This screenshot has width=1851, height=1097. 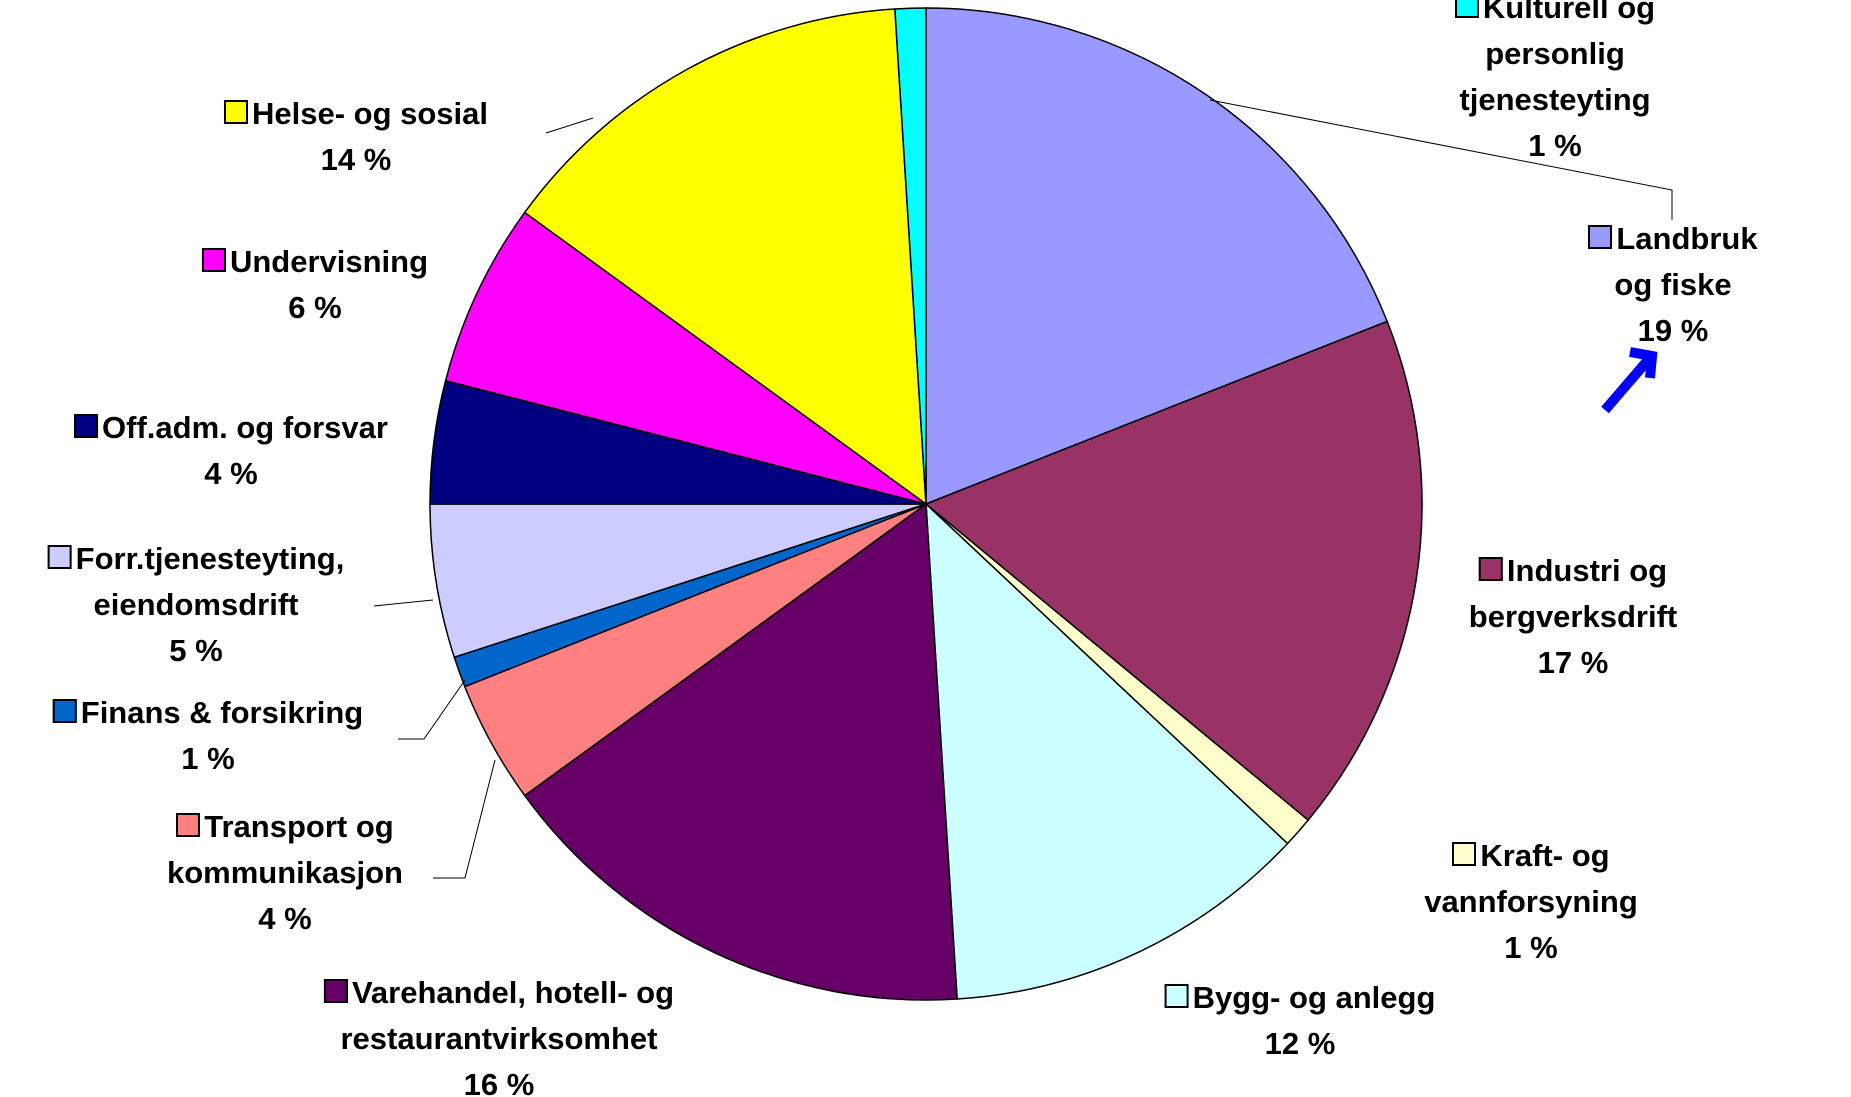 I want to click on slice-label: Kraft- og vannforsyning 1 %, so click(x=1531, y=902).